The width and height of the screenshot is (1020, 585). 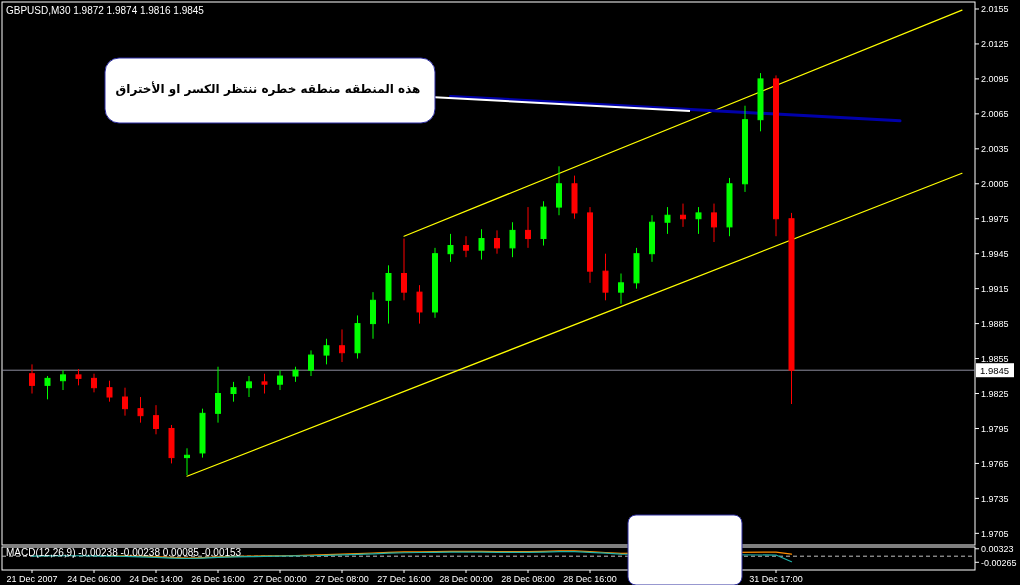 I want to click on x-tick-label: 28 Dec 00:00, so click(x=466, y=579).